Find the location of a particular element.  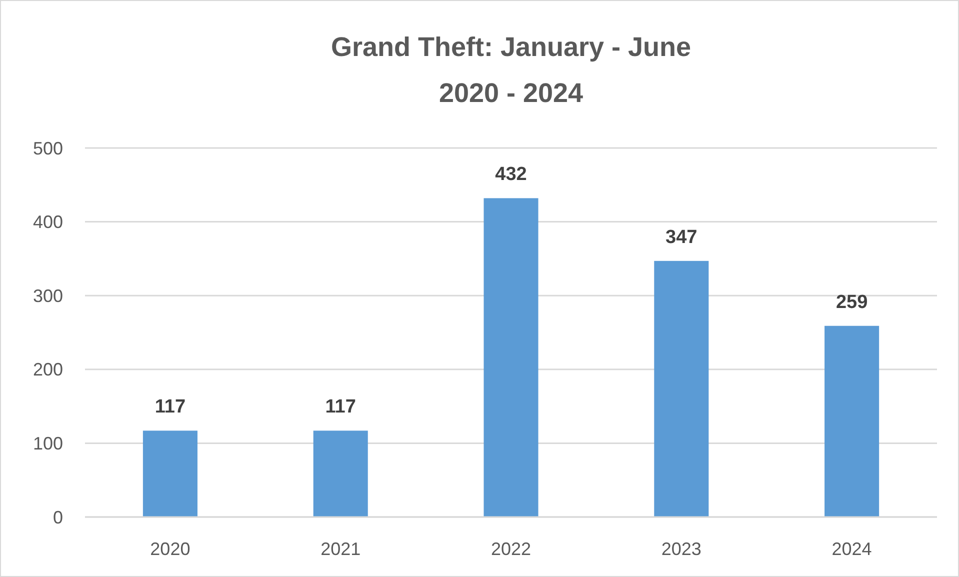

chart-subtitle: 2020 - 2024 is located at coordinates (511, 93).